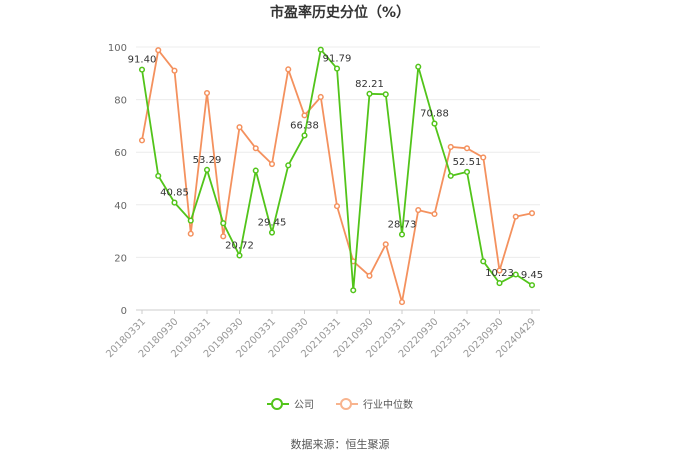  I want to click on legend-item-industry-median: 行业中位数, so click(374, 403).